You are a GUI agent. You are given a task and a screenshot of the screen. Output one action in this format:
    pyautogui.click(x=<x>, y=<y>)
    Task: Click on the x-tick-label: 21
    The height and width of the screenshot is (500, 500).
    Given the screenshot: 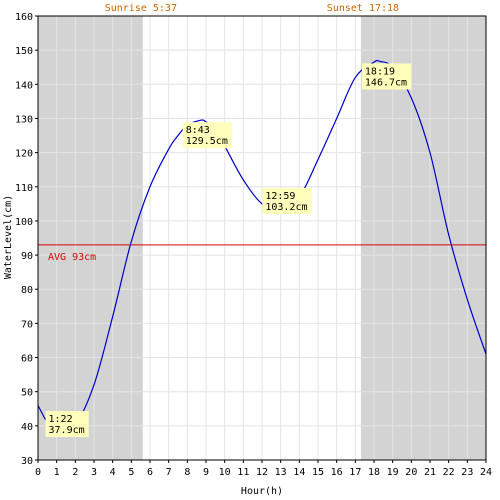 What is the action you would take?
    pyautogui.click(x=430, y=472)
    